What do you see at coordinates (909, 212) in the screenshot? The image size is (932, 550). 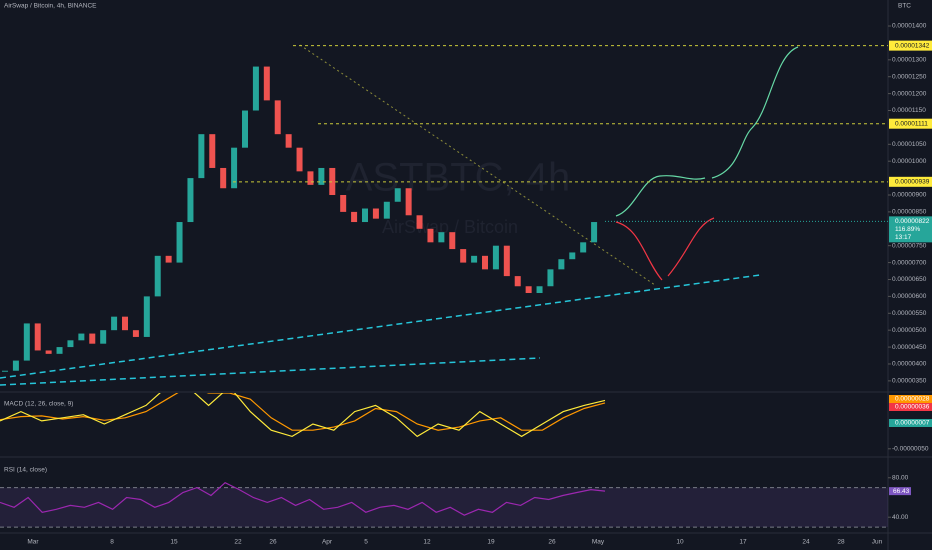 I see `price-tick-label: 0.00000850` at bounding box center [909, 212].